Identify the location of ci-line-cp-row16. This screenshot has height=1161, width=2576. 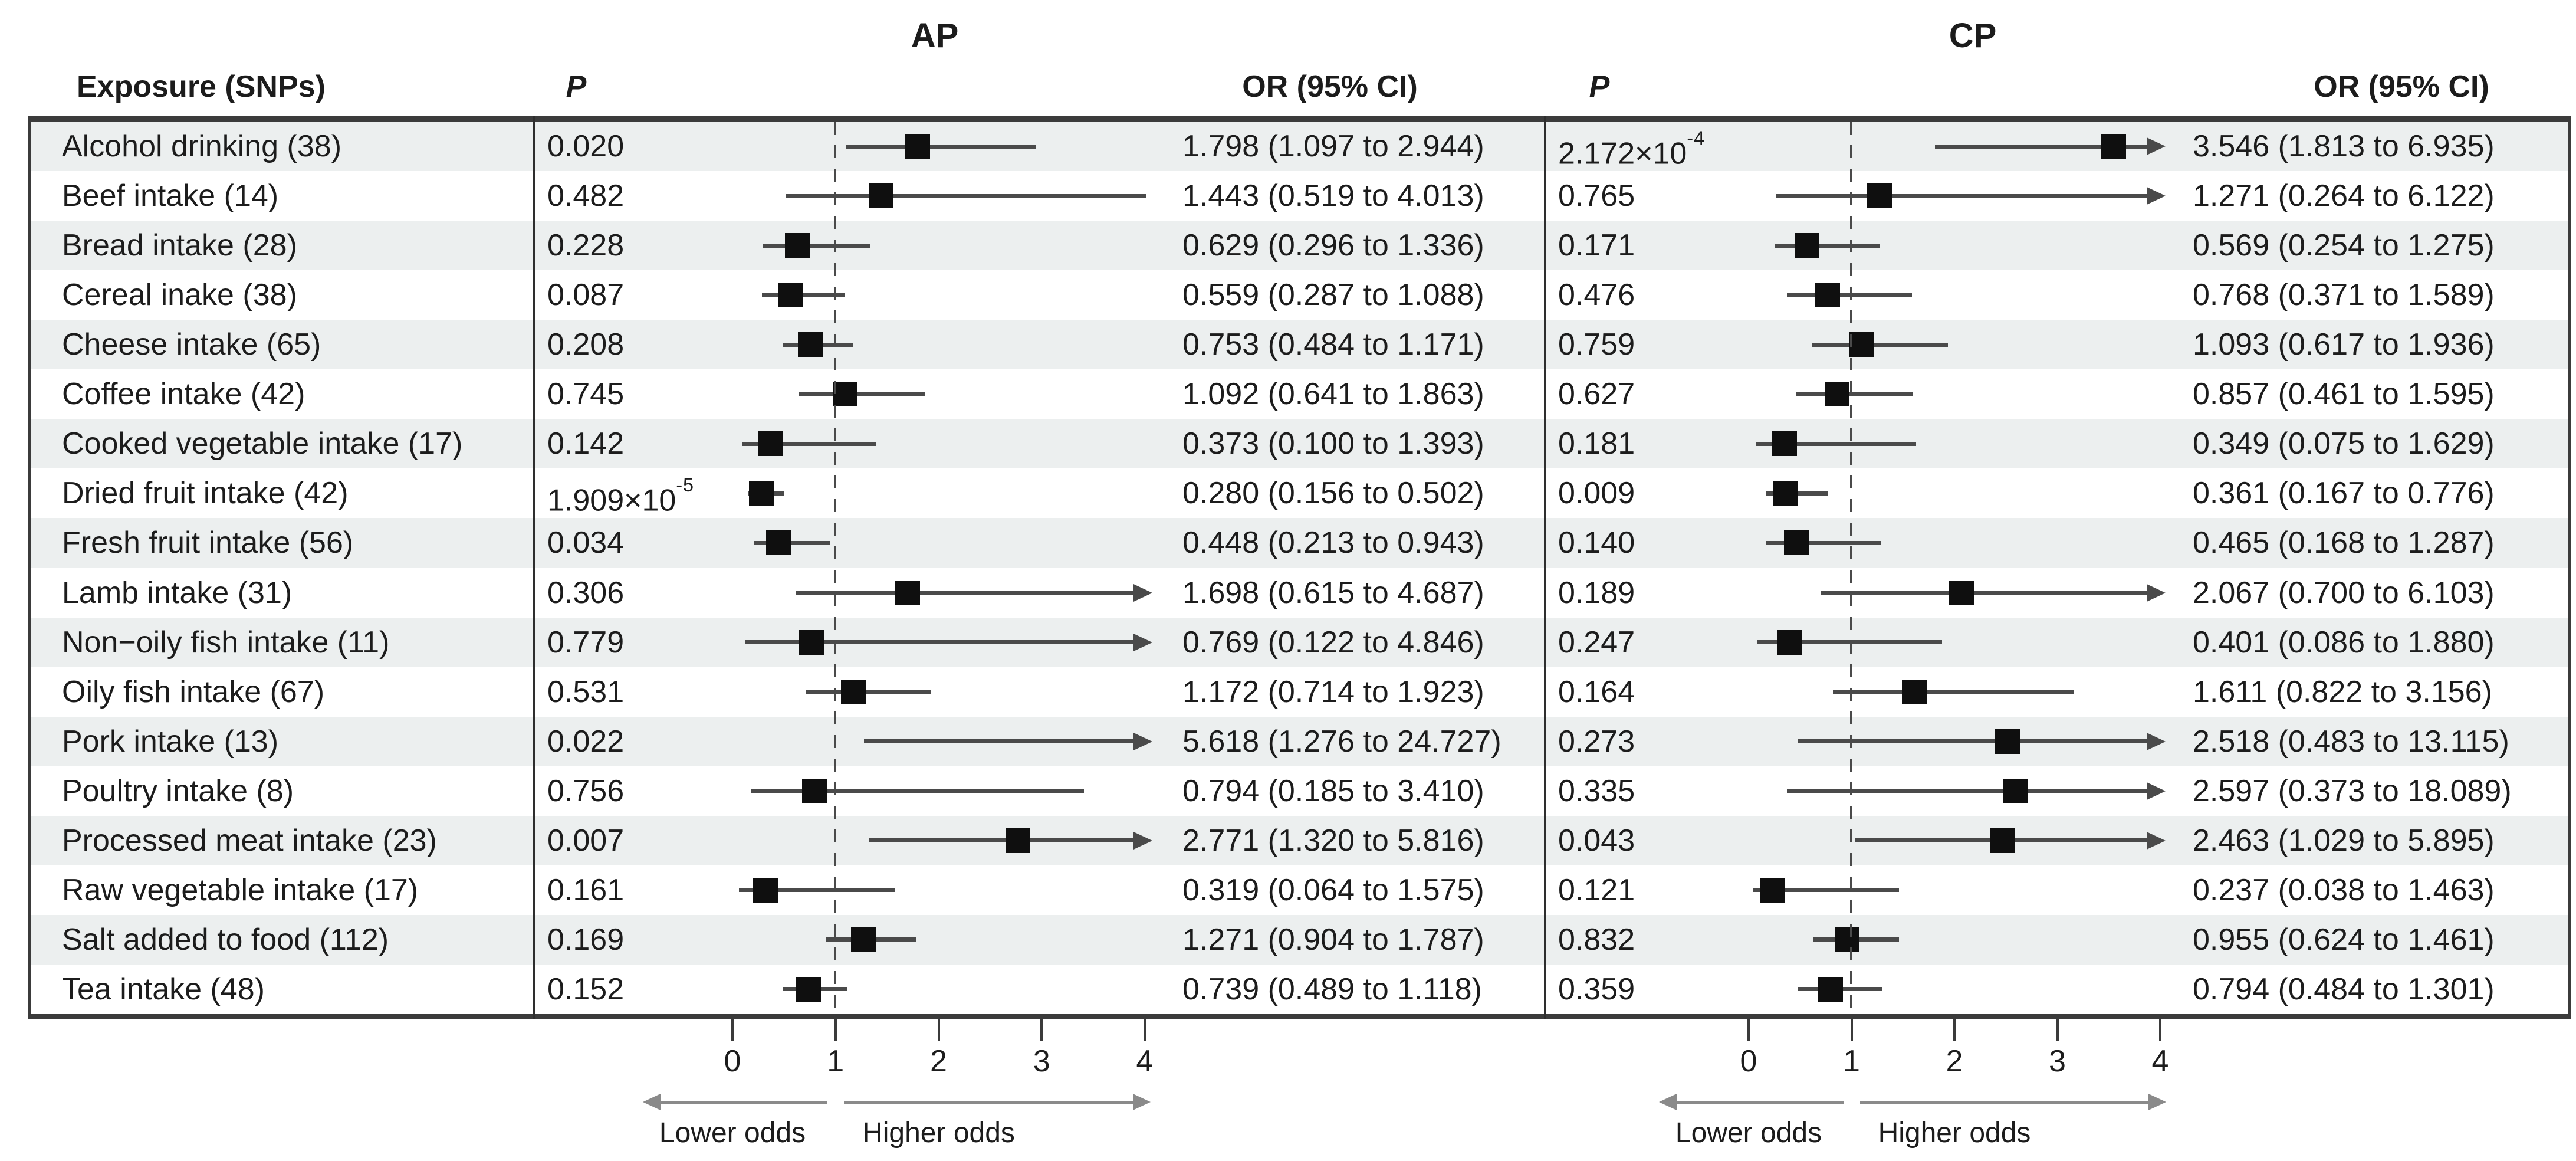
(1826, 891).